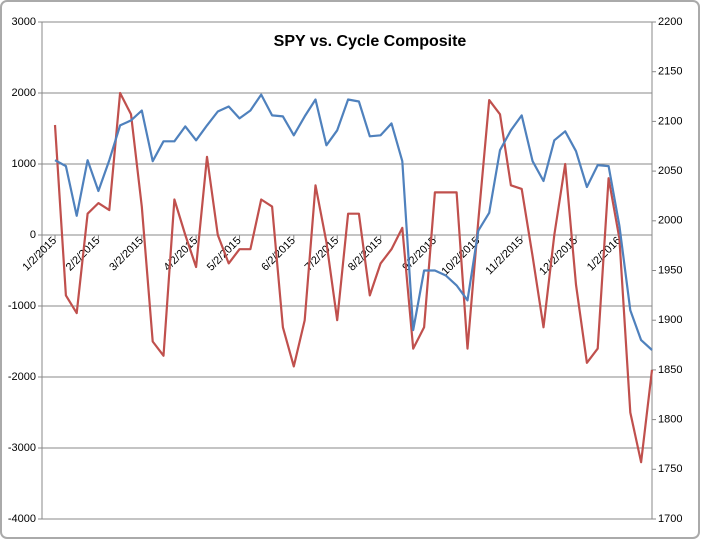 This screenshot has width=701, height=540. What do you see at coordinates (670, 221) in the screenshot?
I see `y2-tick-label: 2000` at bounding box center [670, 221].